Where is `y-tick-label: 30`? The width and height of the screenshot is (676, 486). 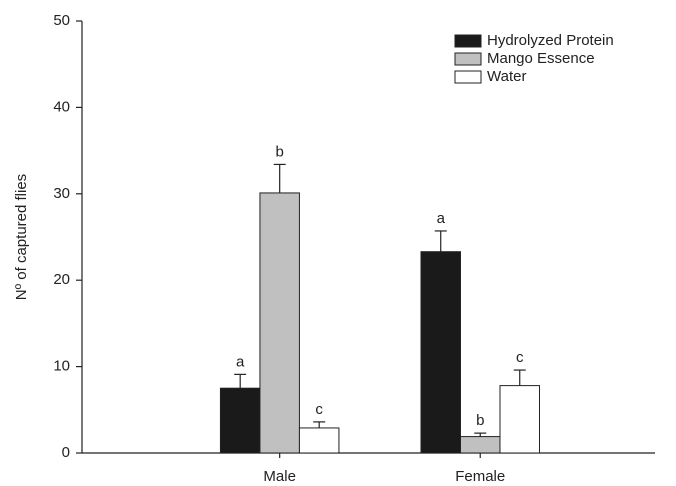
y-tick-label: 30 is located at coordinates (61, 193).